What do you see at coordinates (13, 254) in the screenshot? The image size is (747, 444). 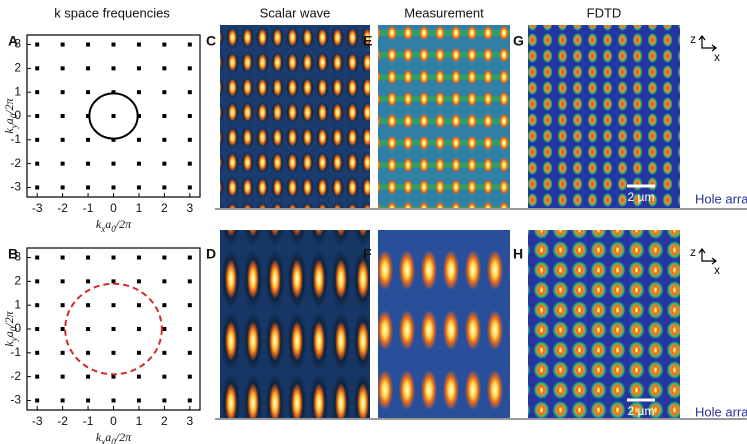 I see `panel-label: B` at bounding box center [13, 254].